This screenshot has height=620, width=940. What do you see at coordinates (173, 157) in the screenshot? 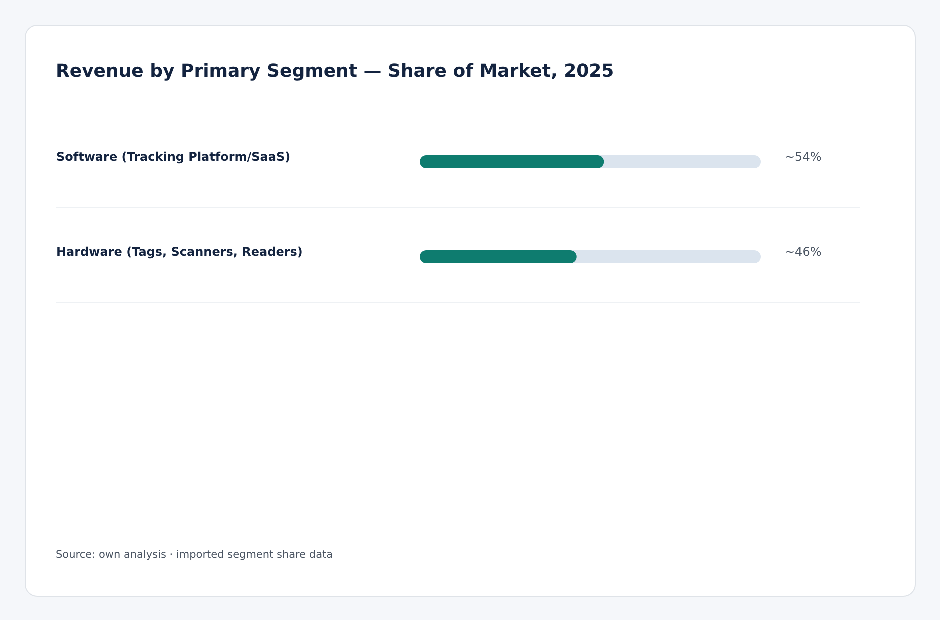
I see `y-tick-label: Software (Tracking Platform/SaaS)` at bounding box center [173, 157].